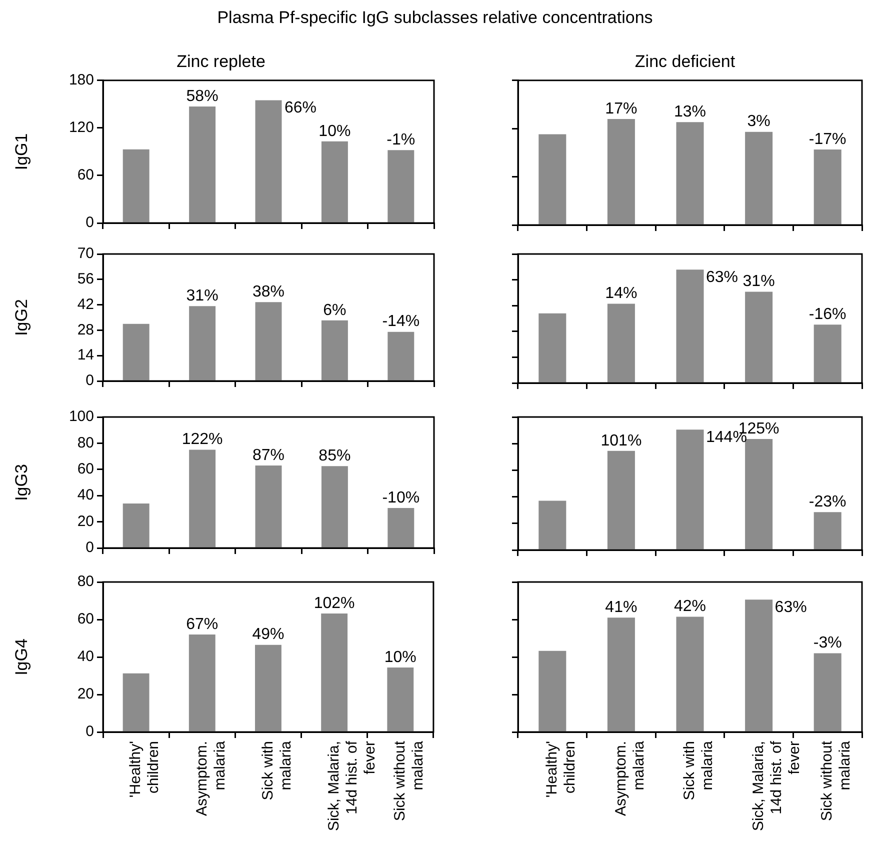  Describe the element at coordinates (690, 112) in the screenshot. I see `annotation: 13%` at that location.